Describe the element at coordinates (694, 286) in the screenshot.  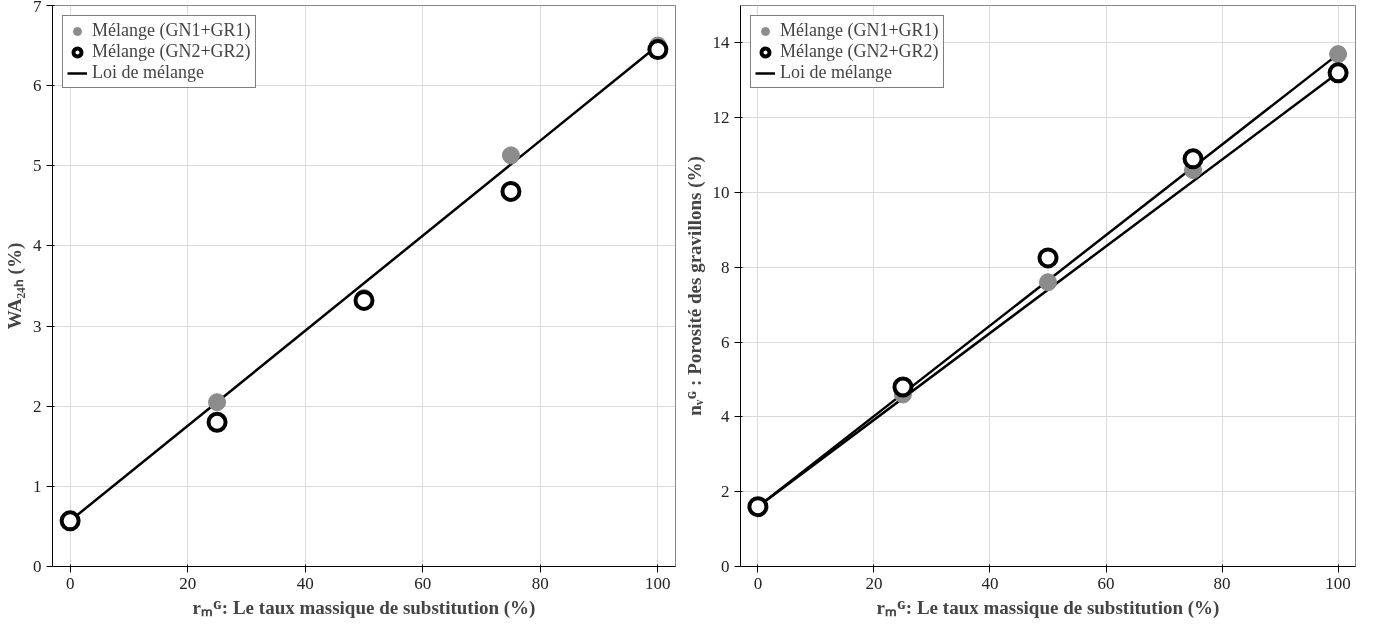
I see `y-axis-title: nᵥᴳ : Porosité des gravillons (%)` at that location.